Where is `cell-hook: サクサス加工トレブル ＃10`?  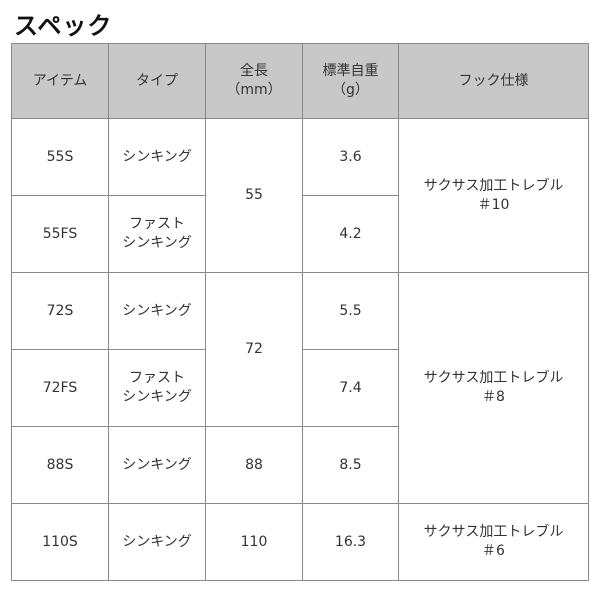
cell-hook: サクサス加工トレブル ＃10 is located at coordinates (493, 195).